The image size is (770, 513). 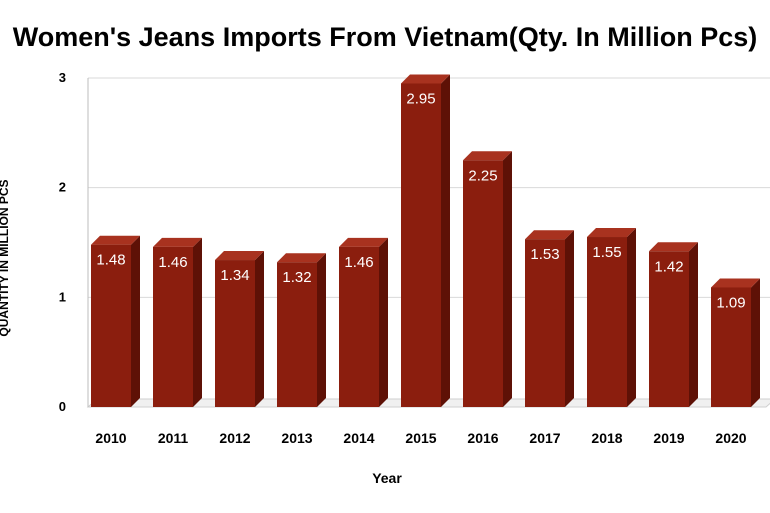 I want to click on x-axis-label: Year, so click(x=387, y=478).